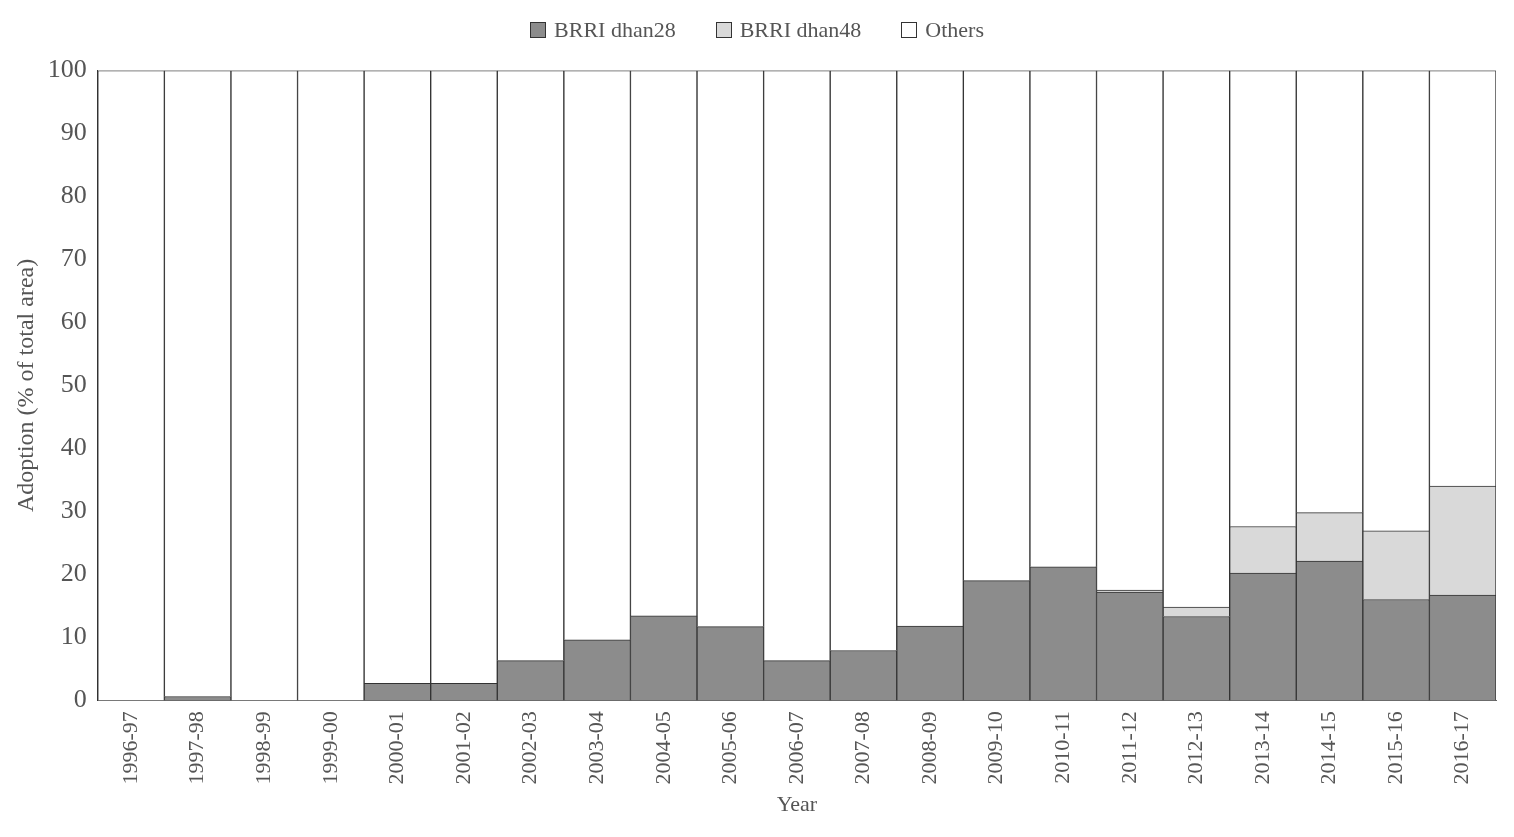  I want to click on y-tick-label: 20, so click(73, 573).